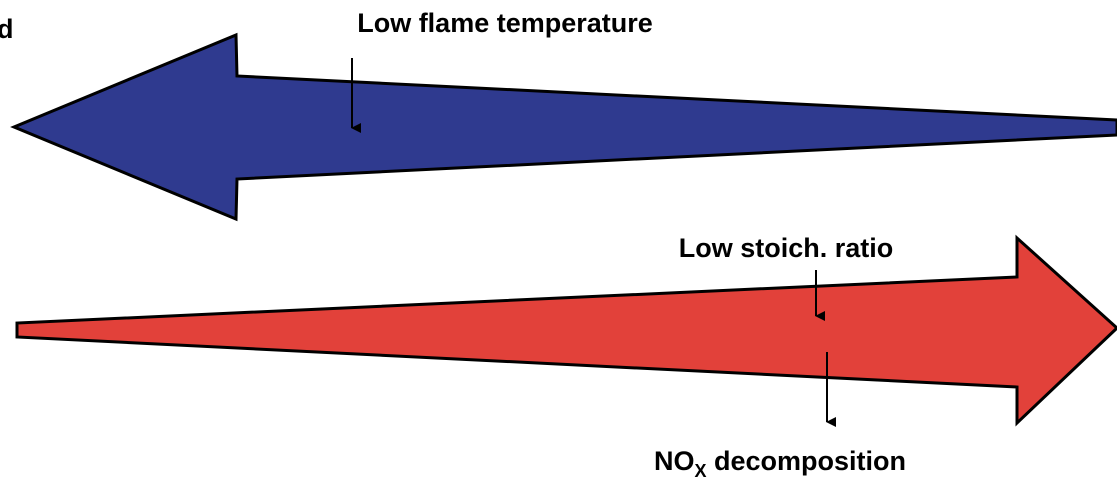 This screenshot has width=1117, height=483. What do you see at coordinates (786, 248) in the screenshot?
I see `label-low-stoich-ratio: Low stoich. ratio` at bounding box center [786, 248].